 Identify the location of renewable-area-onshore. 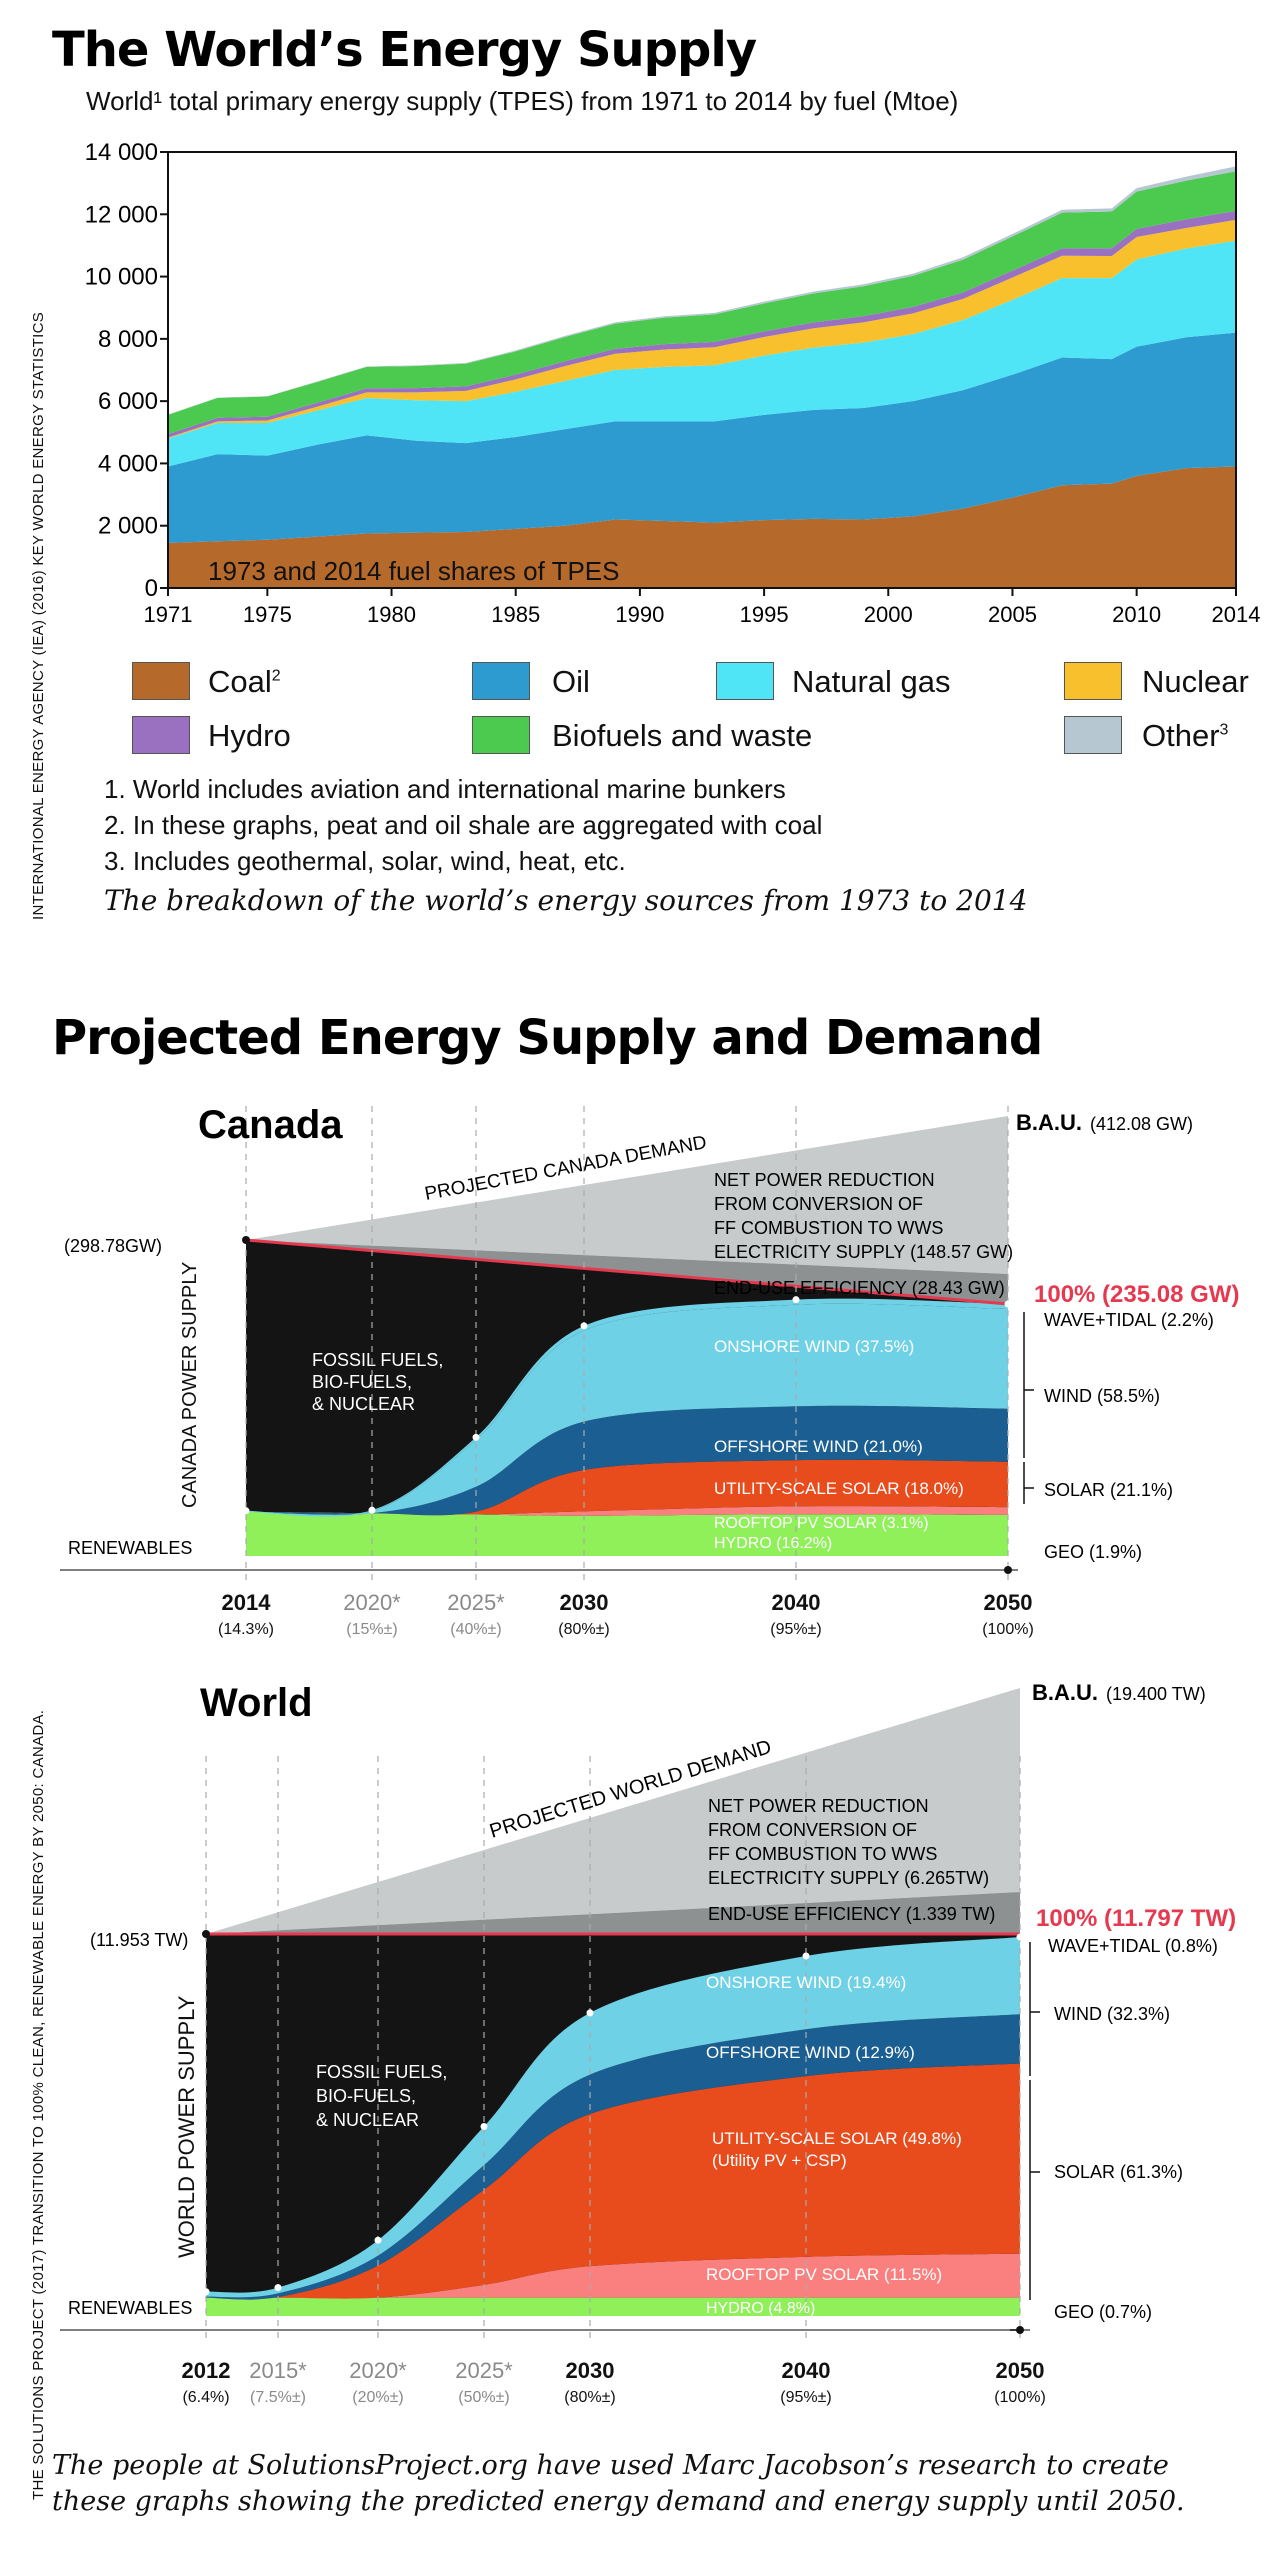
(627, 1410).